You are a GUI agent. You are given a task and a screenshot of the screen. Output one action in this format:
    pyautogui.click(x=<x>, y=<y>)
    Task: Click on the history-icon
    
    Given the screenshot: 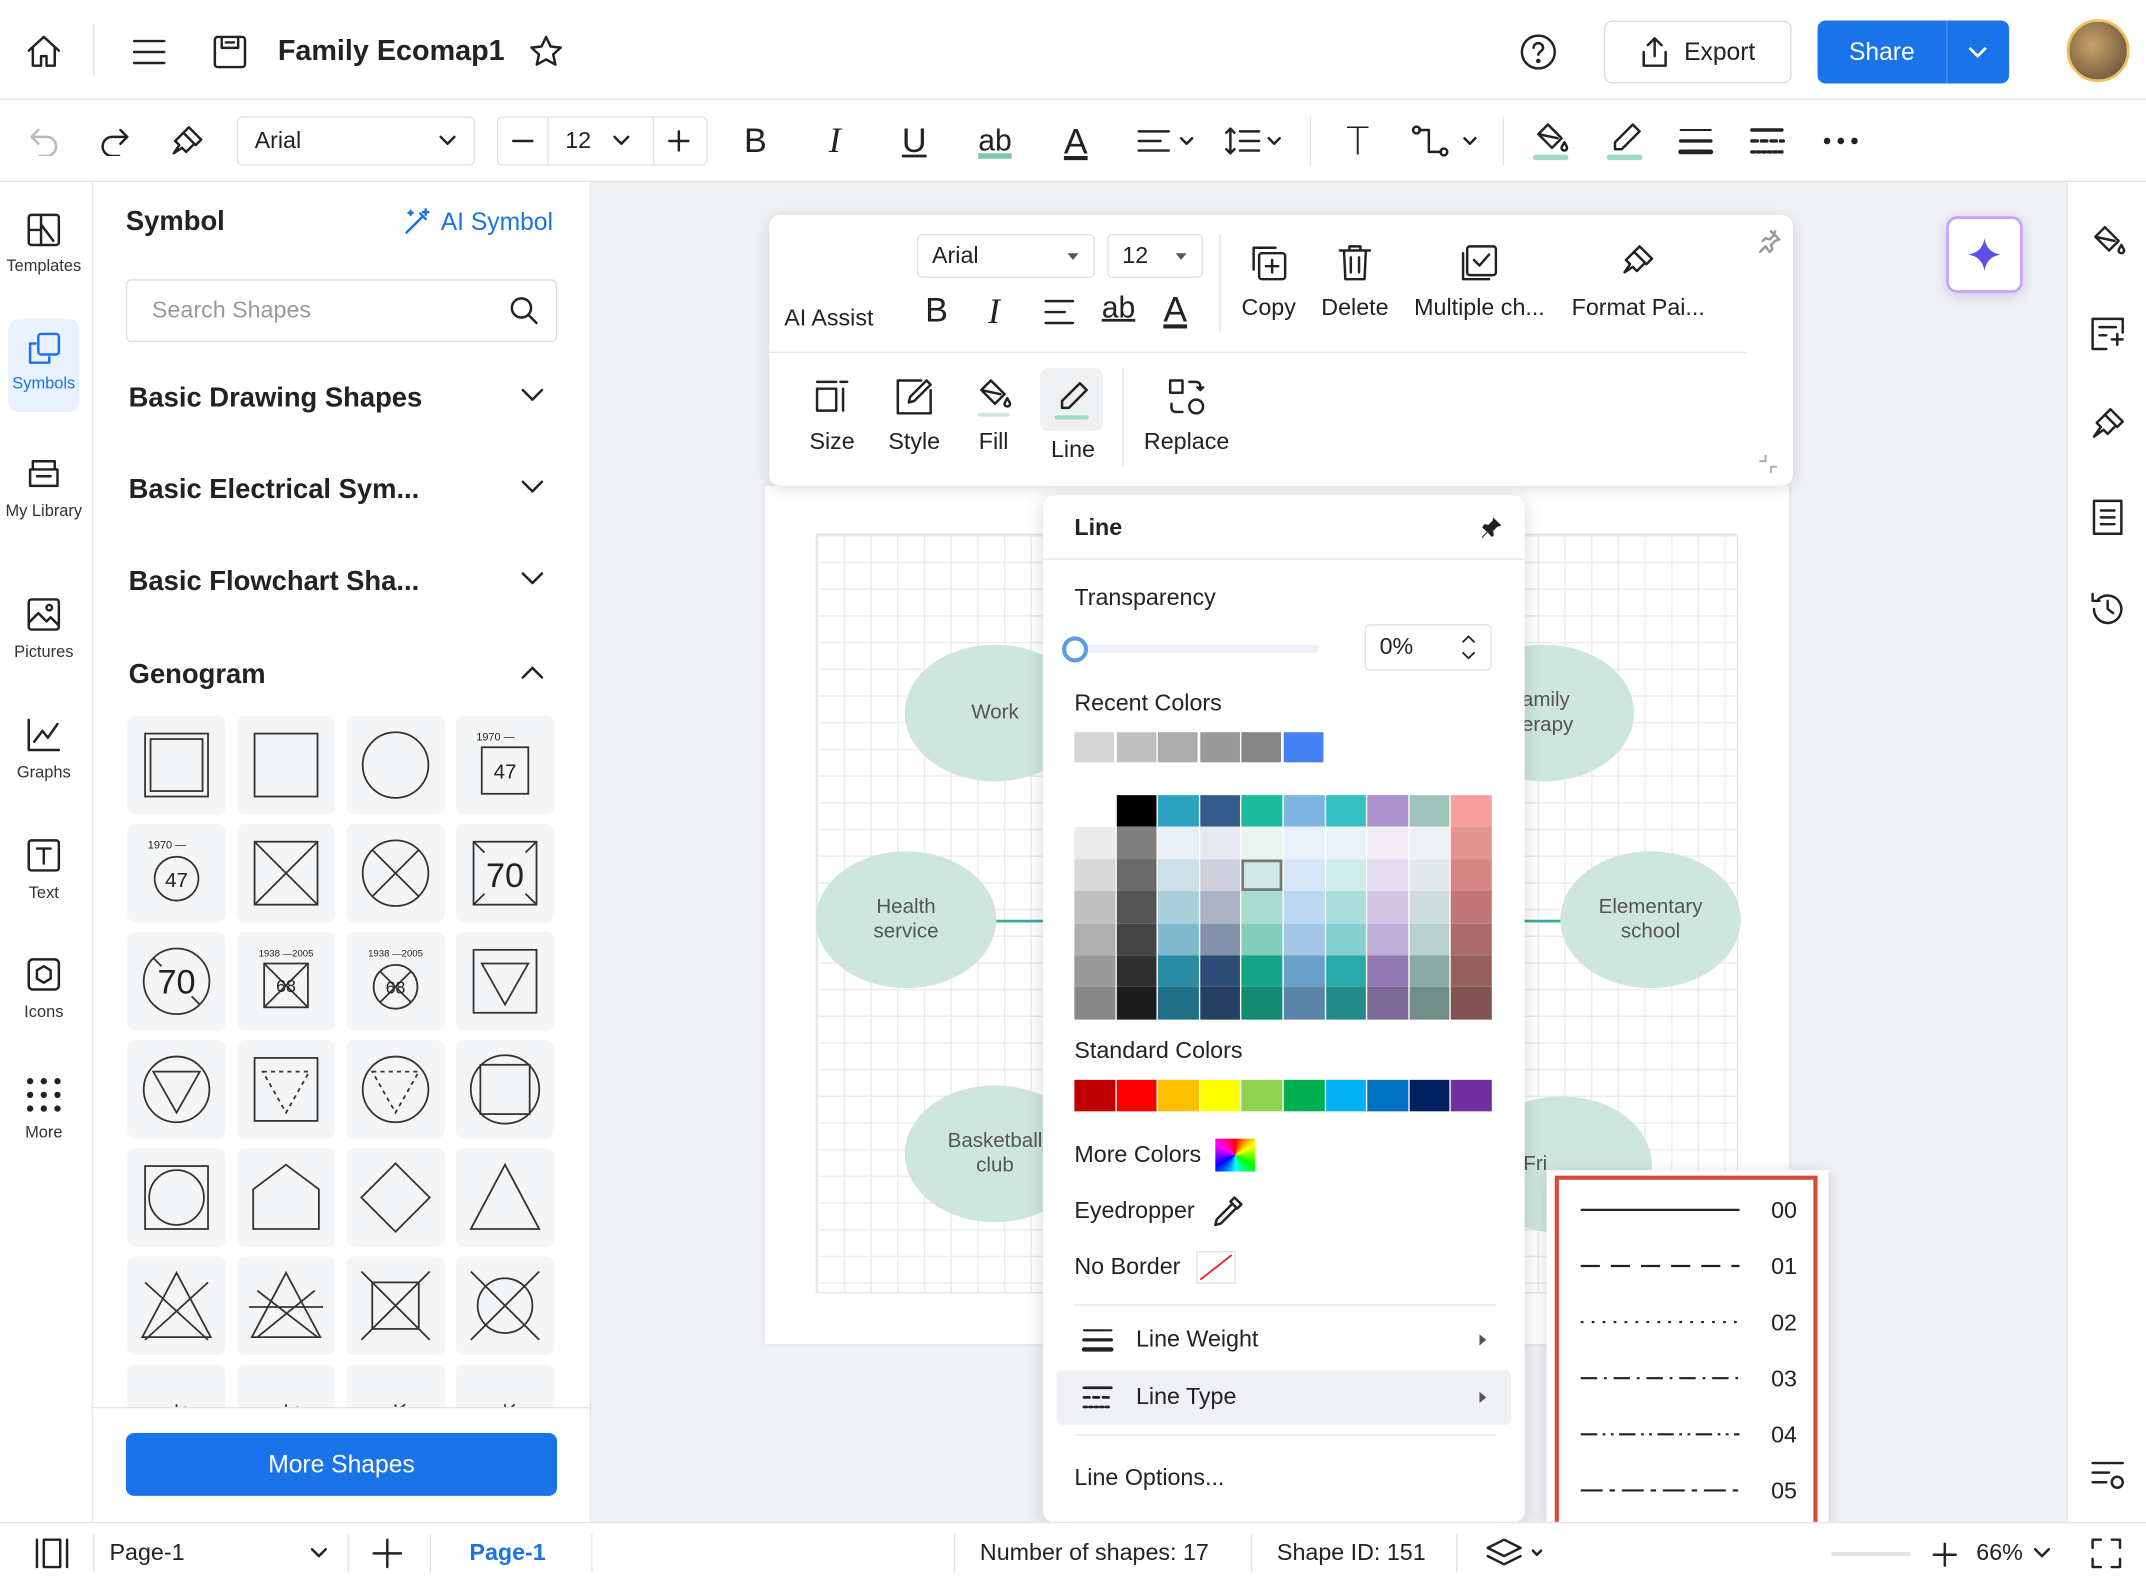 What is the action you would take?
    pyautogui.click(x=2108, y=609)
    